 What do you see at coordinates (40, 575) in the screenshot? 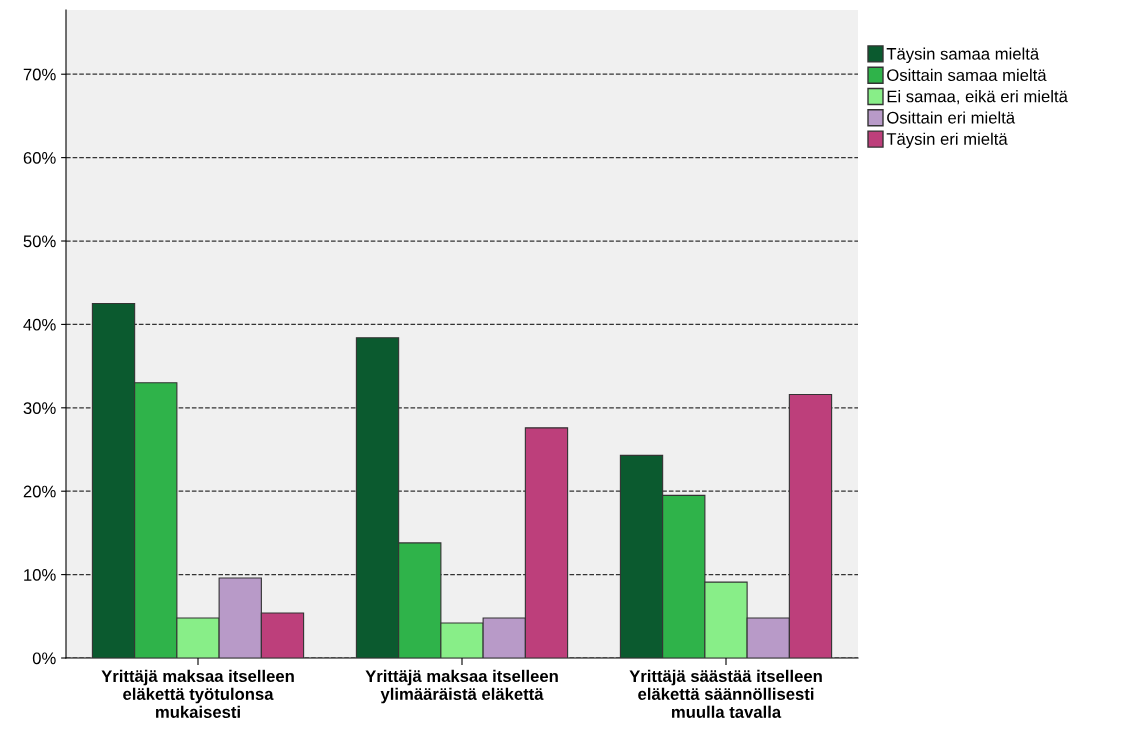
I see `y-tick-label: 10%` at bounding box center [40, 575].